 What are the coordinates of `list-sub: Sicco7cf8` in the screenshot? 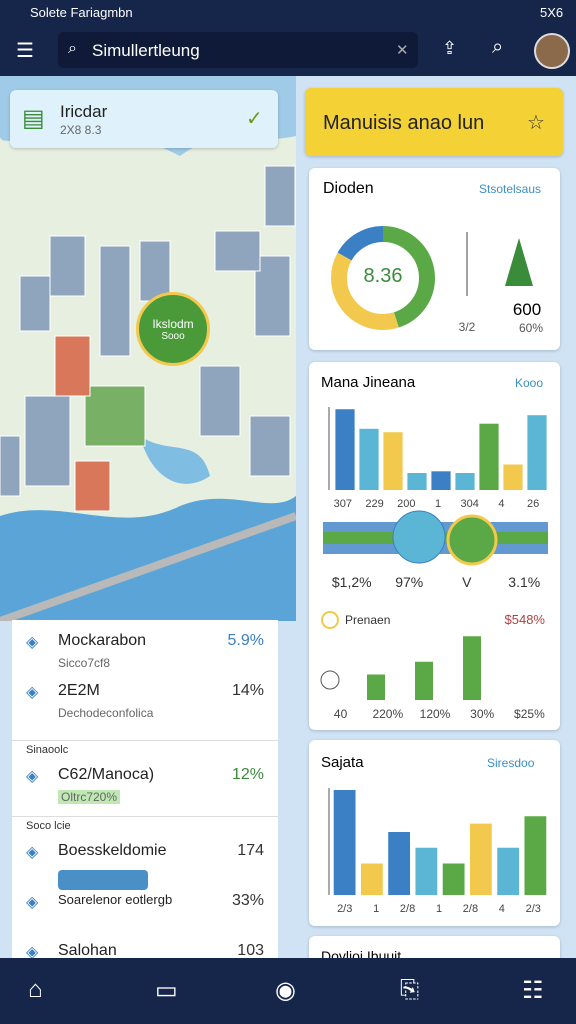 It's located at (84, 663).